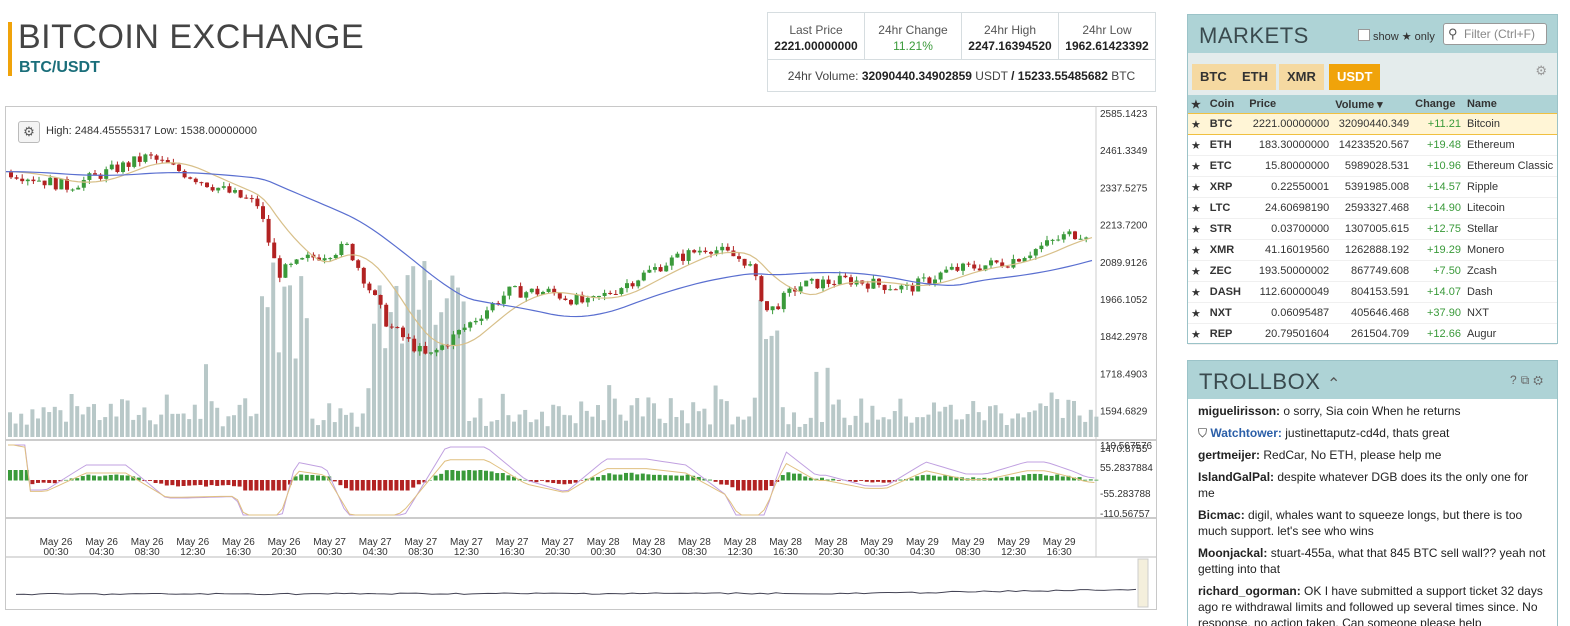  What do you see at coordinates (1236, 477) in the screenshot?
I see `chat-username: IslandGalPal:` at bounding box center [1236, 477].